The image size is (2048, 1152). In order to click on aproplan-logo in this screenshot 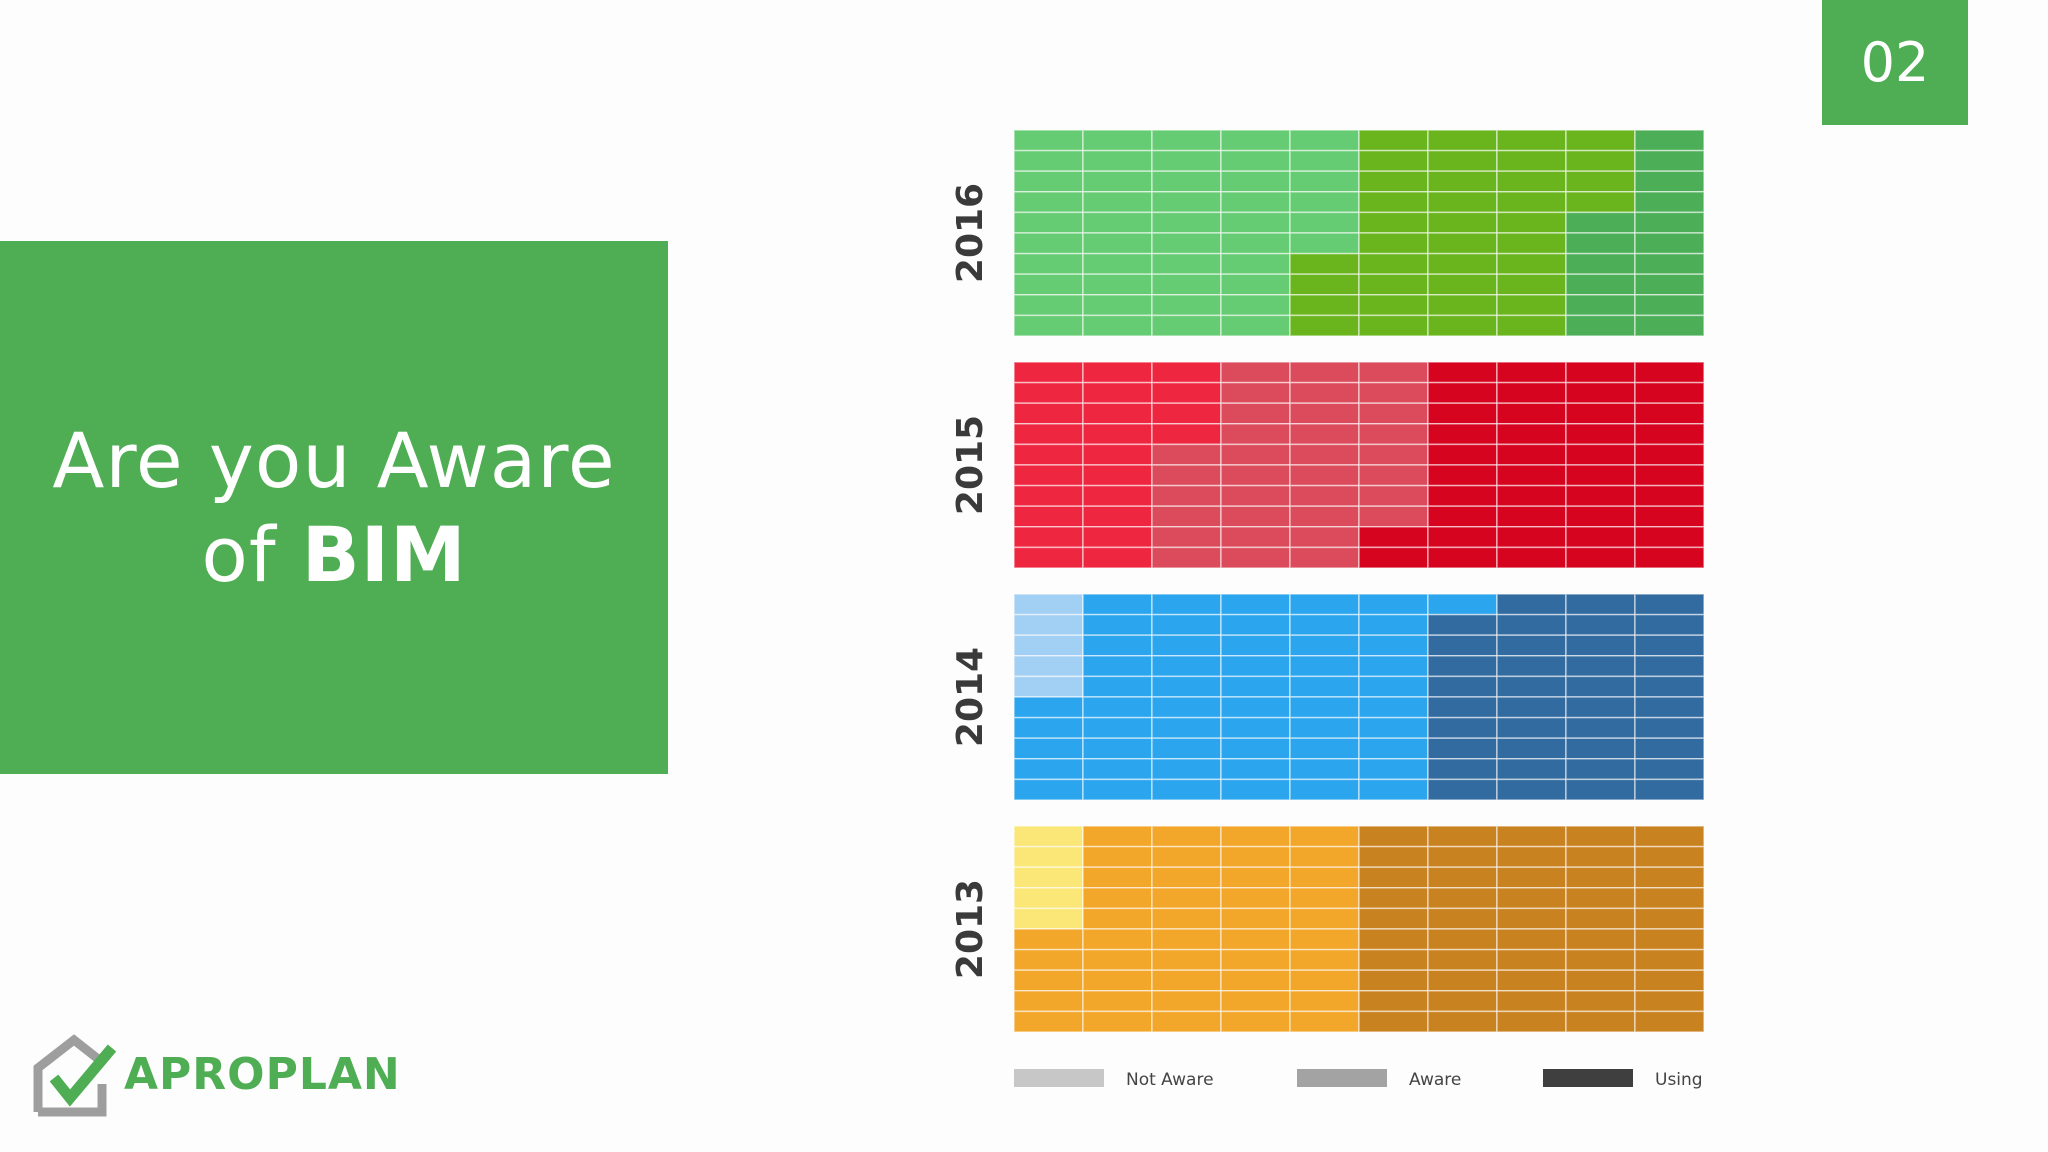, I will do `click(75, 1075)`.